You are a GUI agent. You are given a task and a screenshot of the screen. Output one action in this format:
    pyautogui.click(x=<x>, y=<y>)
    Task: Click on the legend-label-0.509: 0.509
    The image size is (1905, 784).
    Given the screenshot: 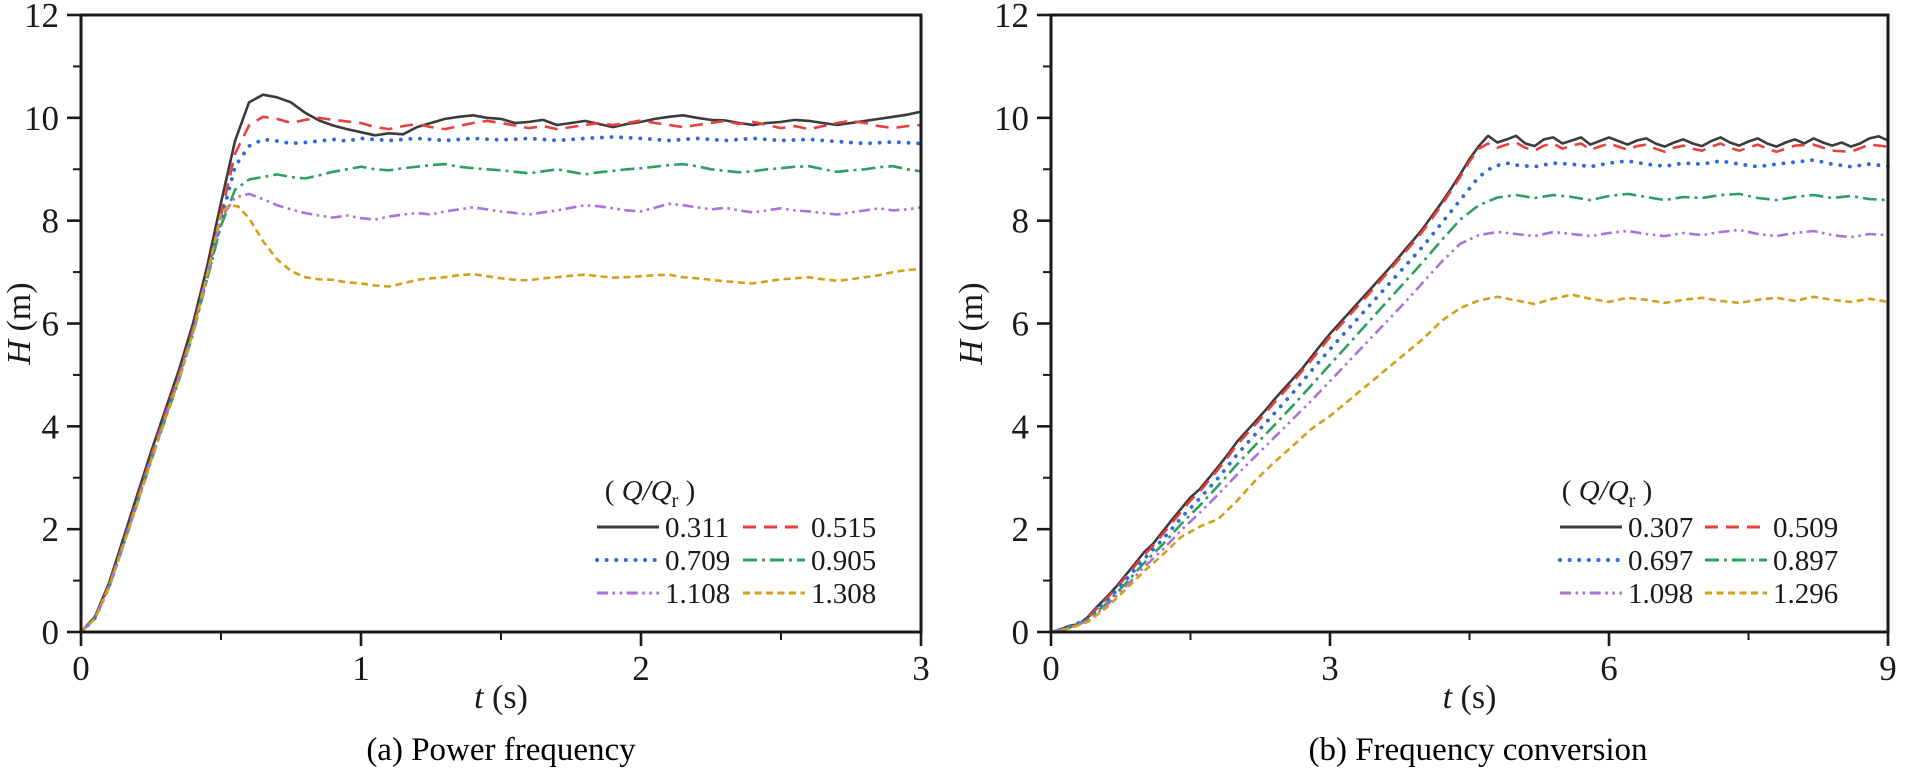 What is the action you would take?
    pyautogui.click(x=1805, y=528)
    